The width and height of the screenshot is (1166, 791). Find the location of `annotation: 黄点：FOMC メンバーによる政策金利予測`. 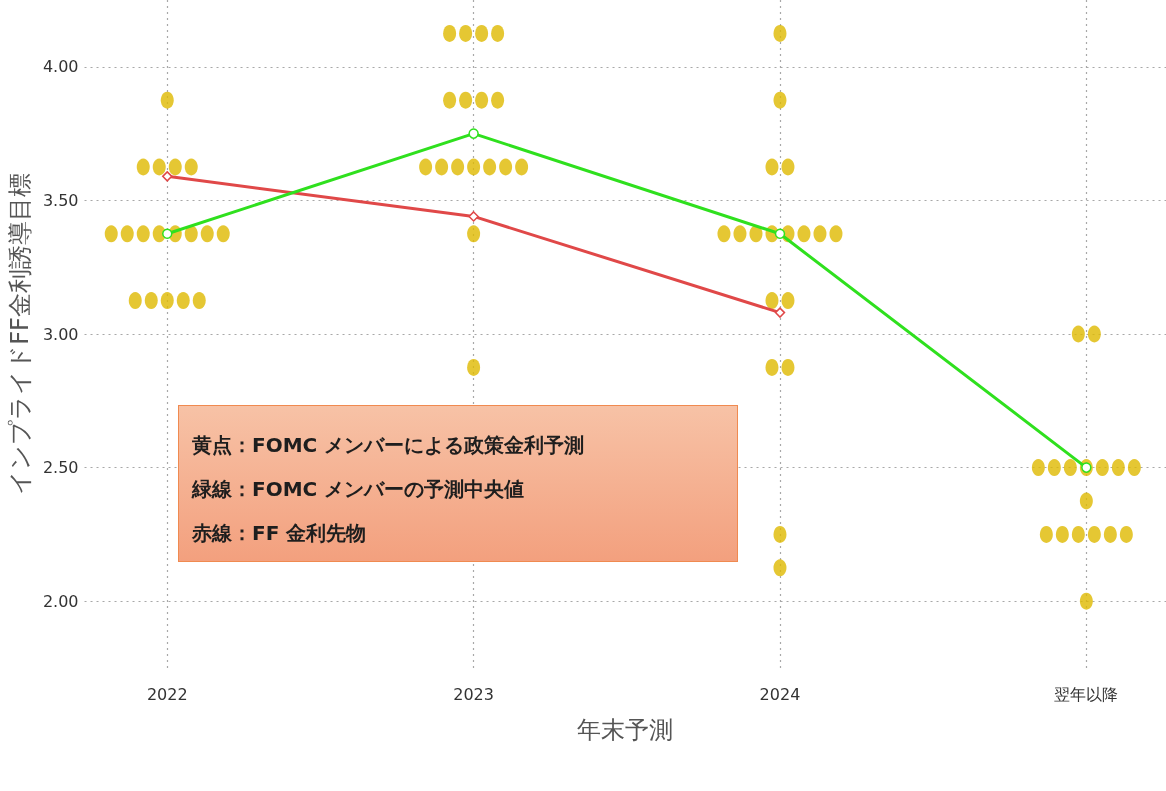

annotation: 黄点：FOMC メンバーによる政策金利予測 is located at coordinates (389, 445).